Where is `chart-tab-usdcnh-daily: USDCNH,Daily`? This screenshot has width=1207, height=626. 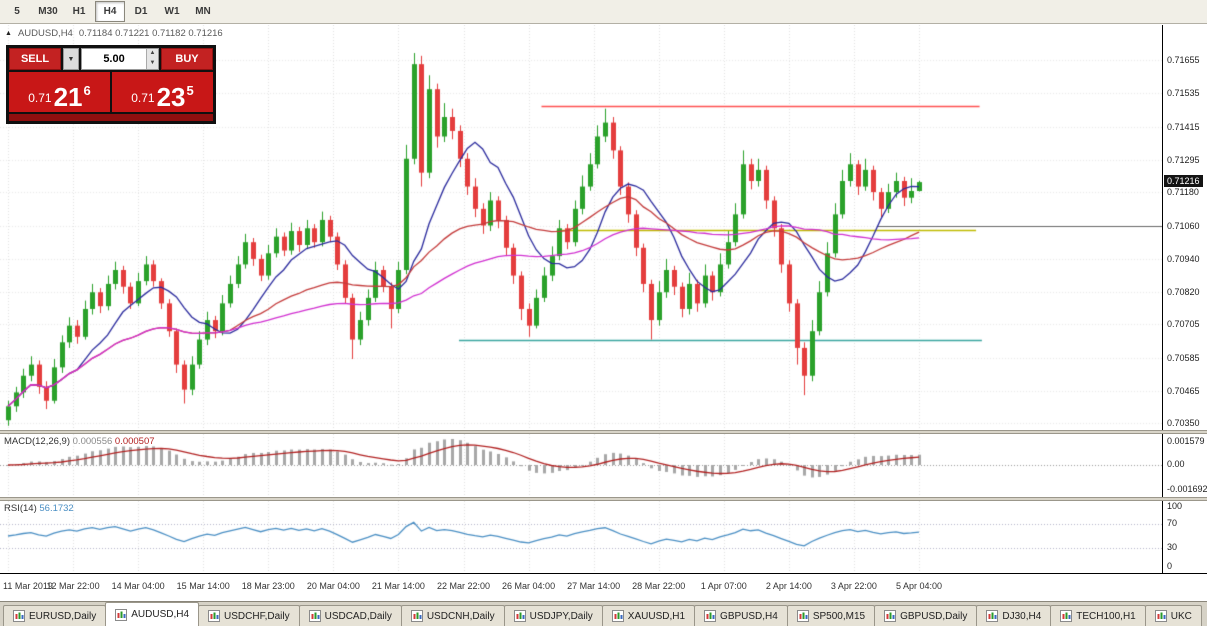 chart-tab-usdcnh-daily: USDCNH,Daily is located at coordinates (452, 615).